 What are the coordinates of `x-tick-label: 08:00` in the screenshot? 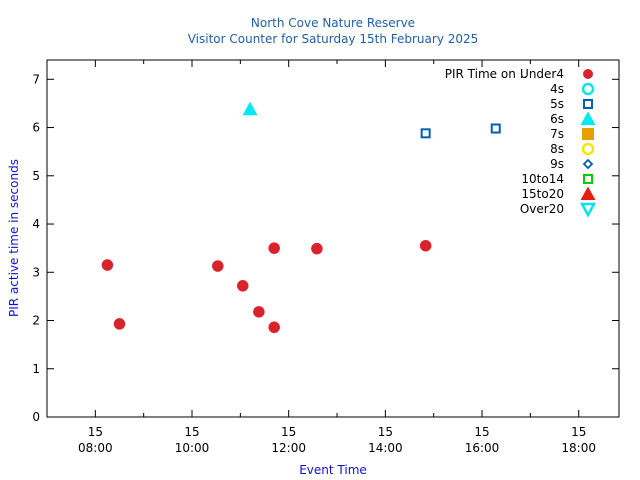 It's located at (95, 448).